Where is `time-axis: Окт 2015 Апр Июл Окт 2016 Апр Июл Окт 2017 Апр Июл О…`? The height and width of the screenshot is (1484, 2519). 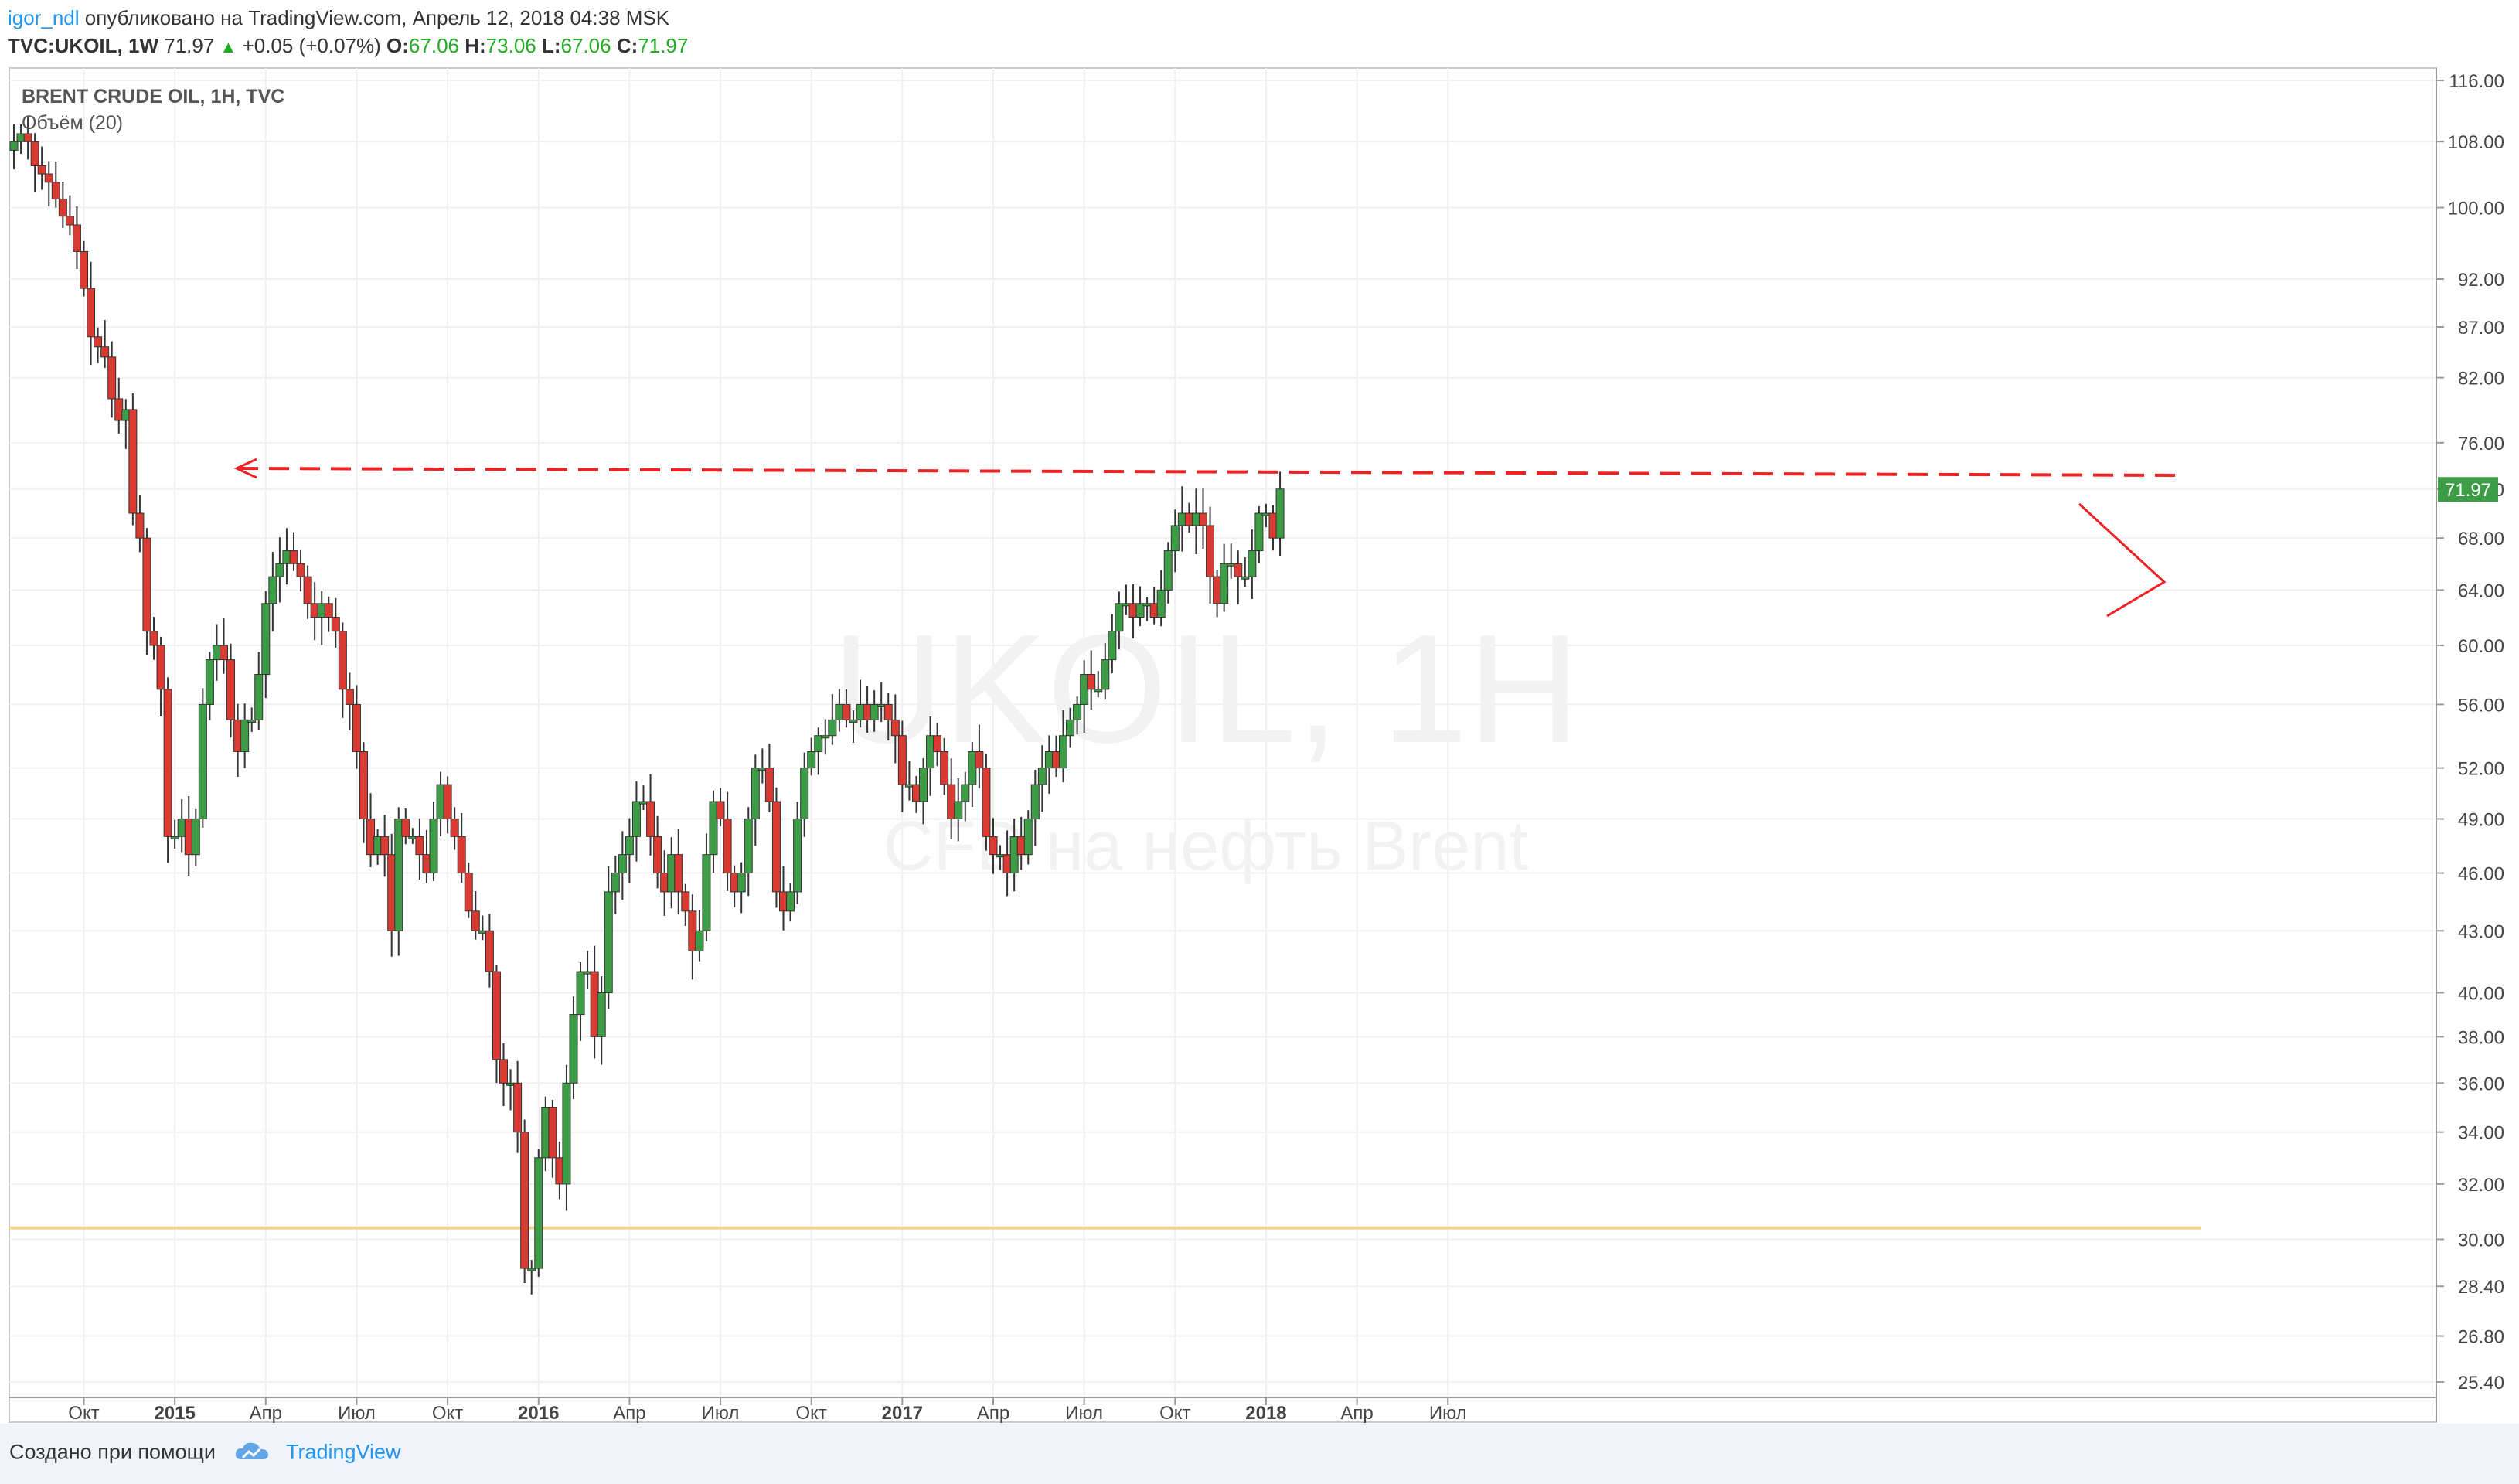
time-axis: Окт 2015 Апр Июл Окт 2016 Апр Июл Окт 2017 Апр Июл О… is located at coordinates (1222, 1410).